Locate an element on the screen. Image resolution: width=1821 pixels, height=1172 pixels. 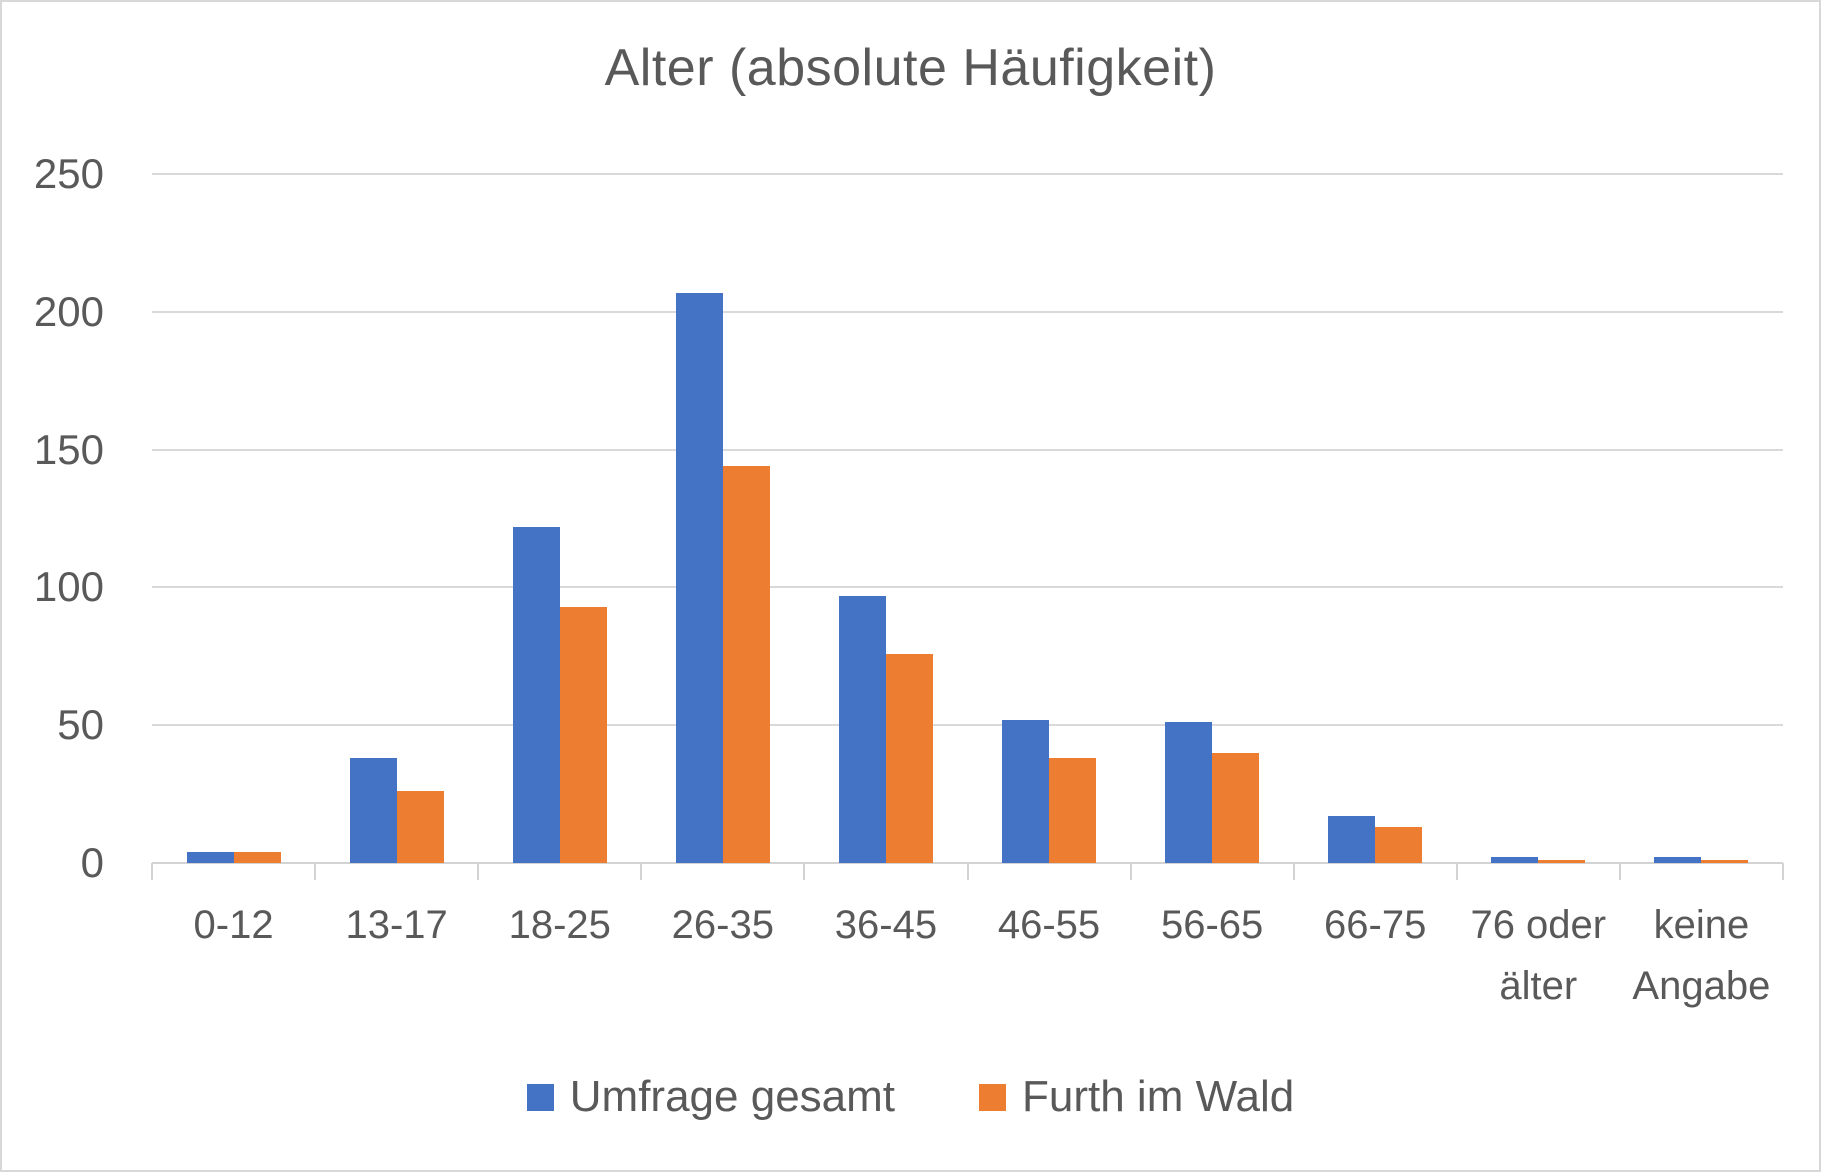
bar-group-keine Angabe is located at coordinates (1701, 518).